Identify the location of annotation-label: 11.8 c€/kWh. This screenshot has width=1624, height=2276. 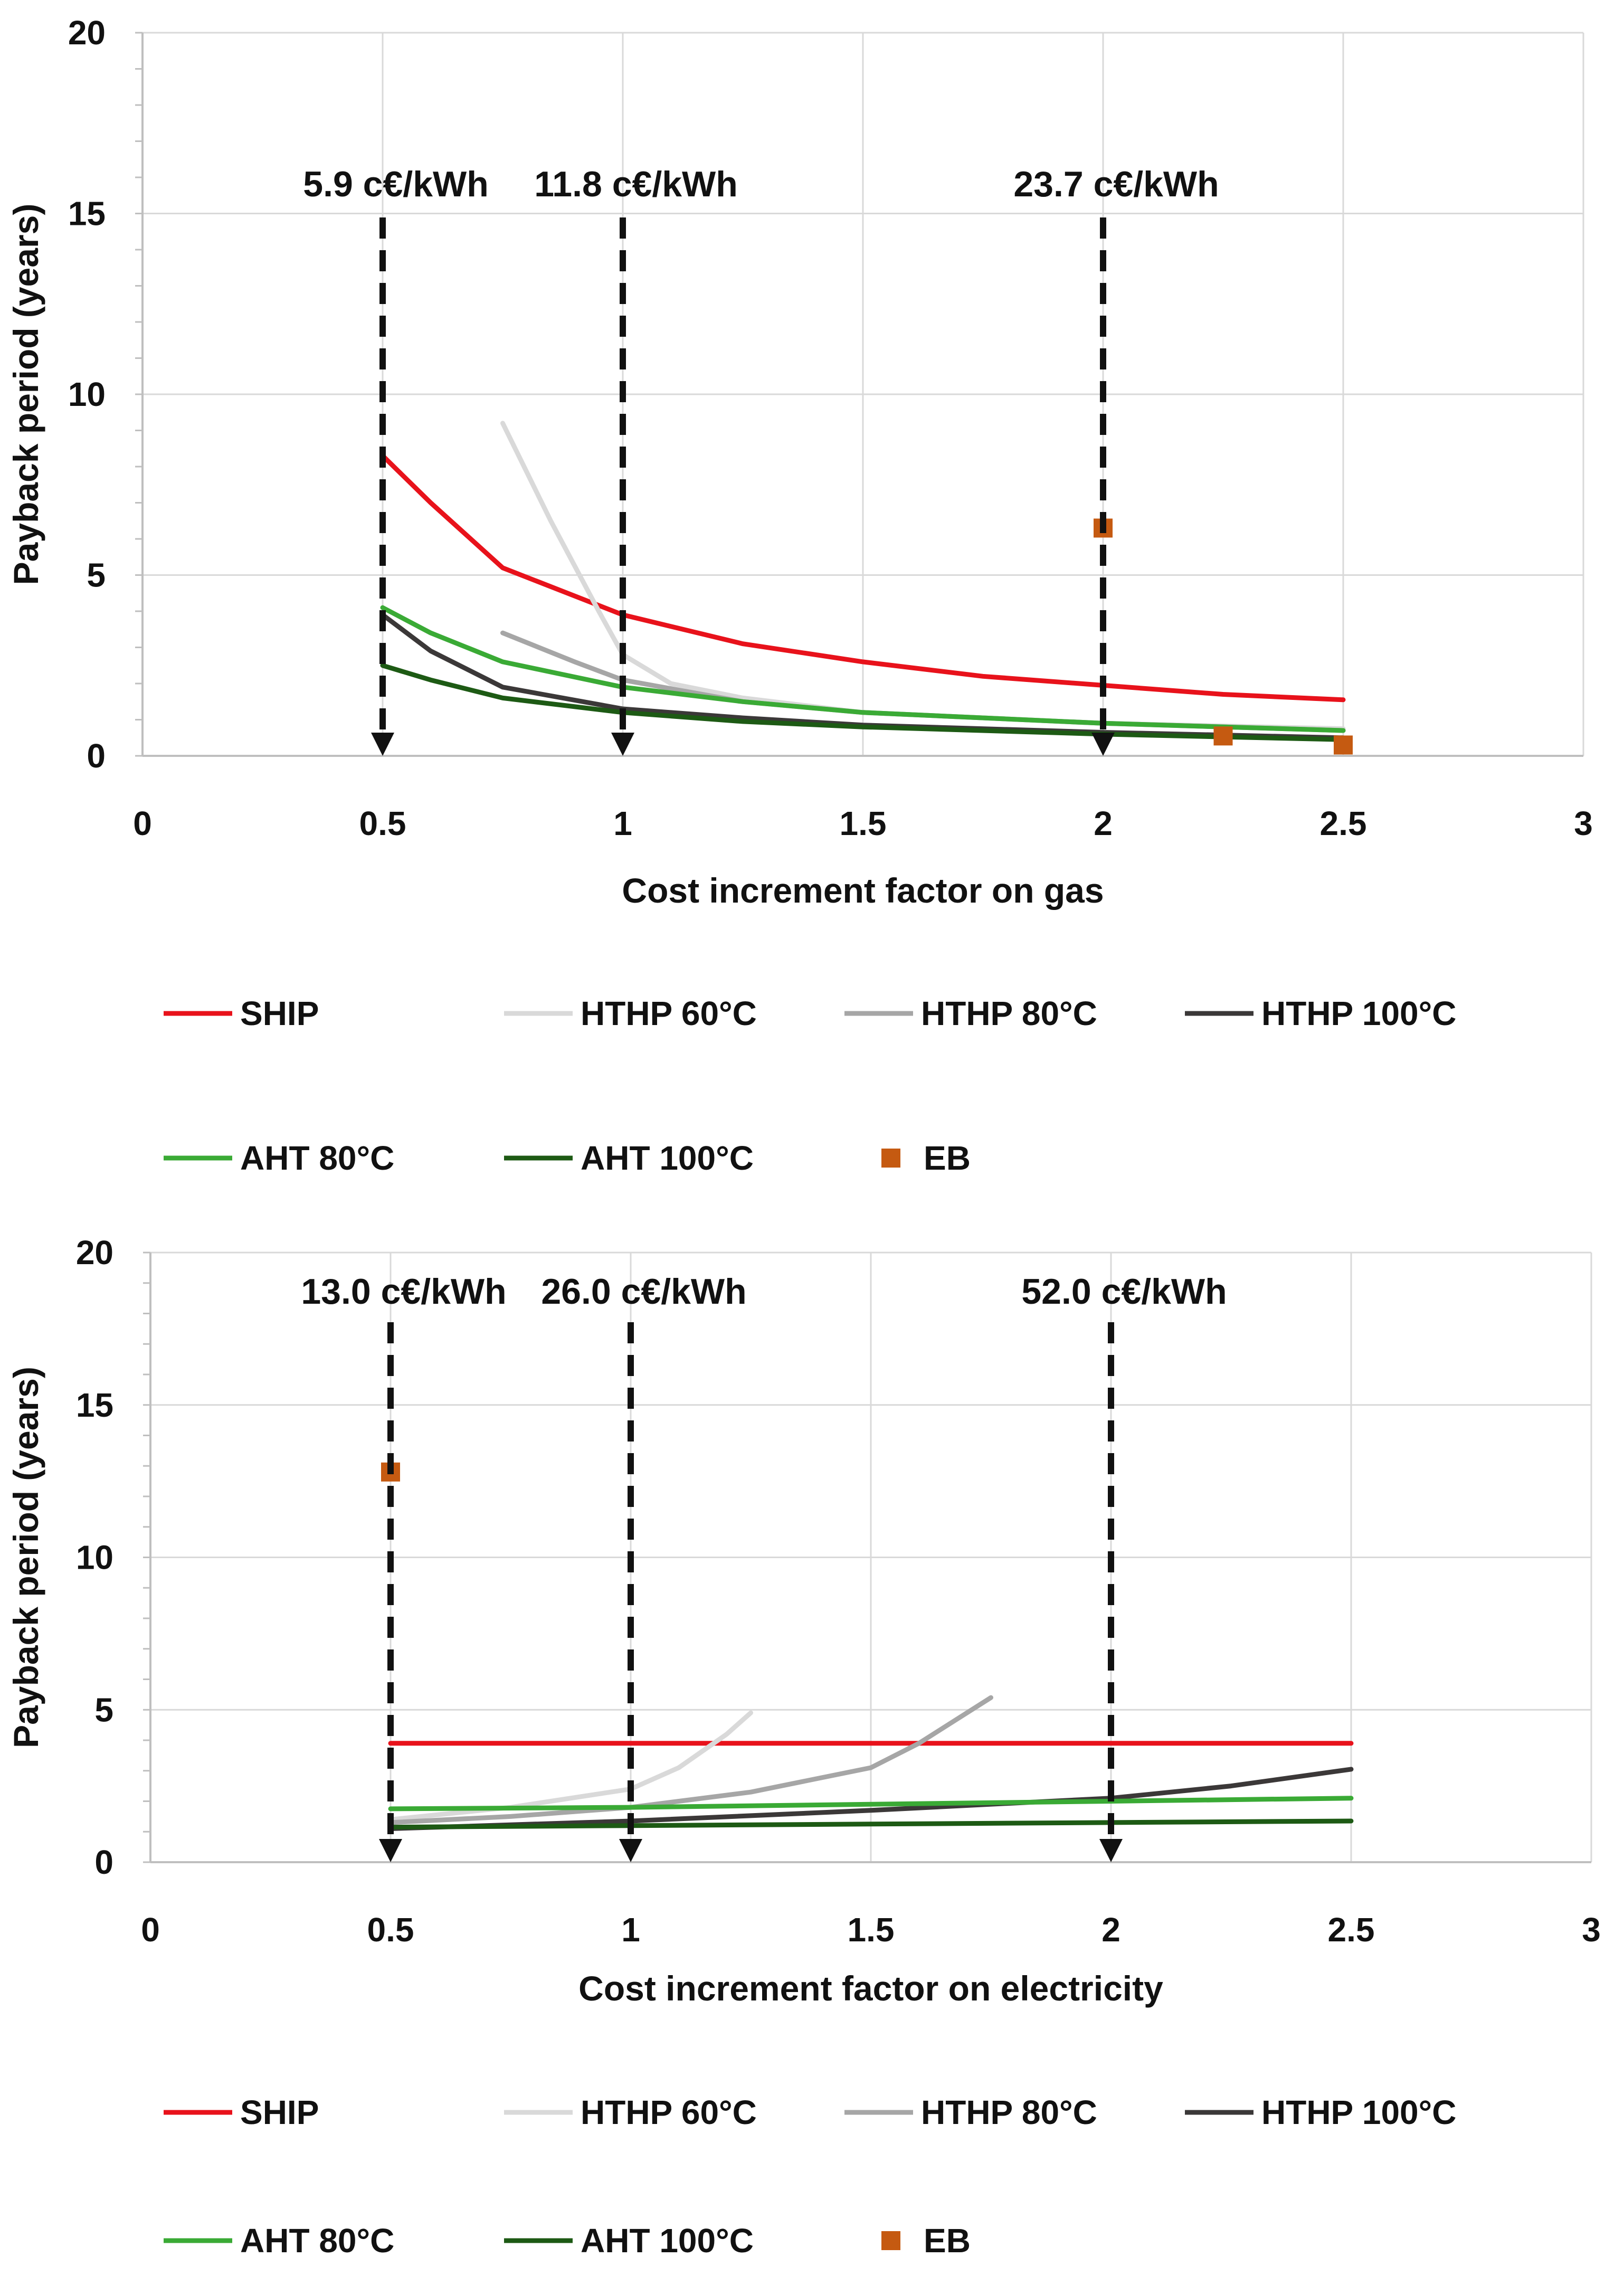
(636, 184).